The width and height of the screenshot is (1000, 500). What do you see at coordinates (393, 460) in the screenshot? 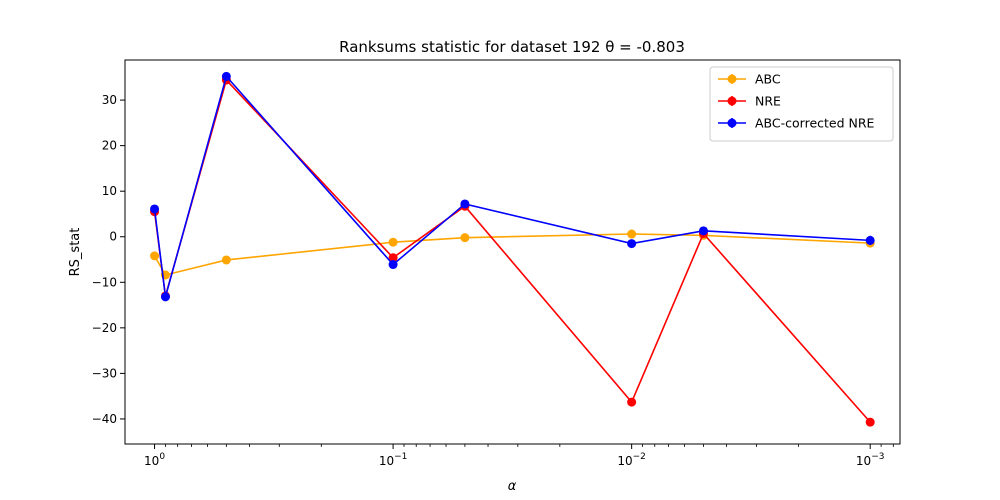
I see `x-tick-label: 10⁻¹` at bounding box center [393, 460].